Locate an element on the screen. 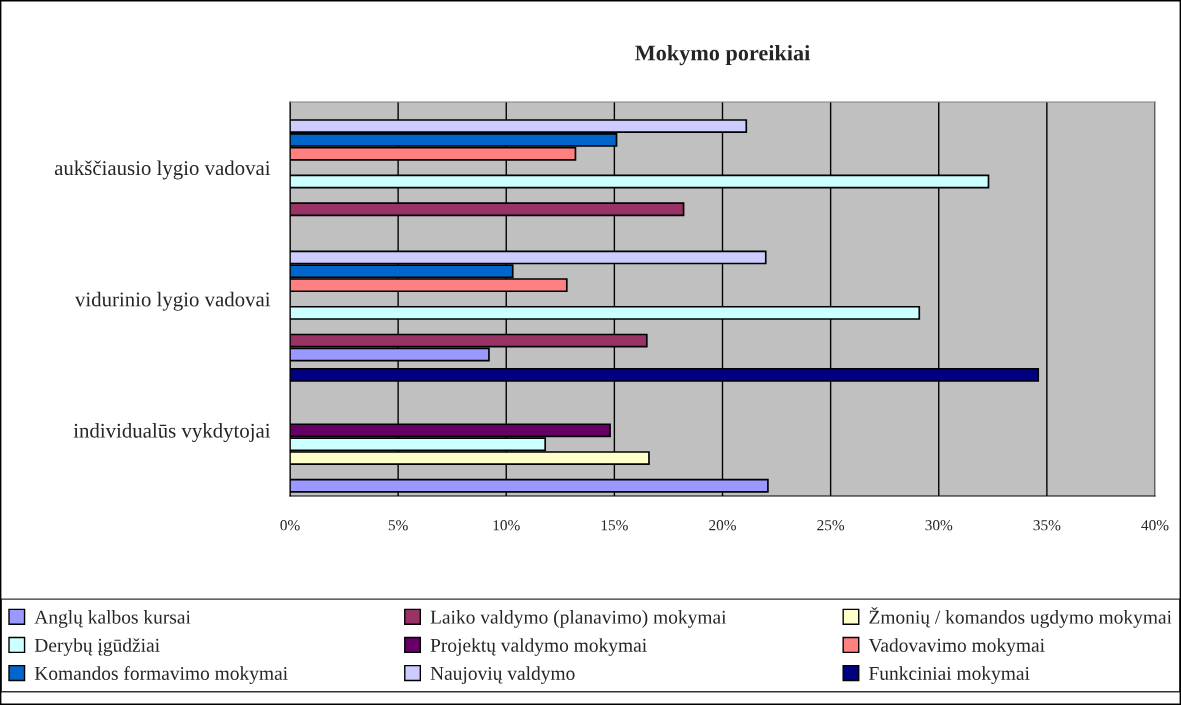 The image size is (1181, 705). legend-label: Komandos formavimo mokymai is located at coordinates (161, 675).